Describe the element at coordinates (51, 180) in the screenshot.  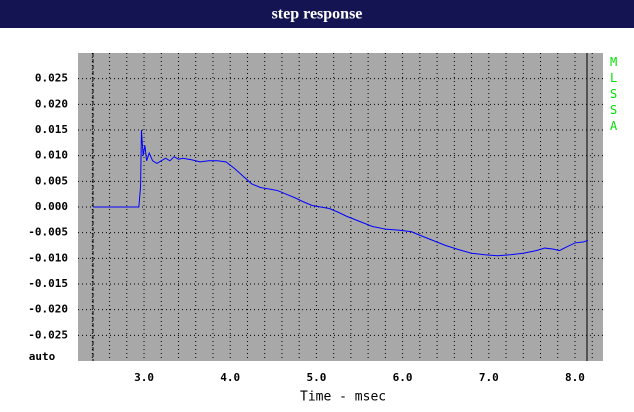
I see `y-tick-label: 0.005` at that location.